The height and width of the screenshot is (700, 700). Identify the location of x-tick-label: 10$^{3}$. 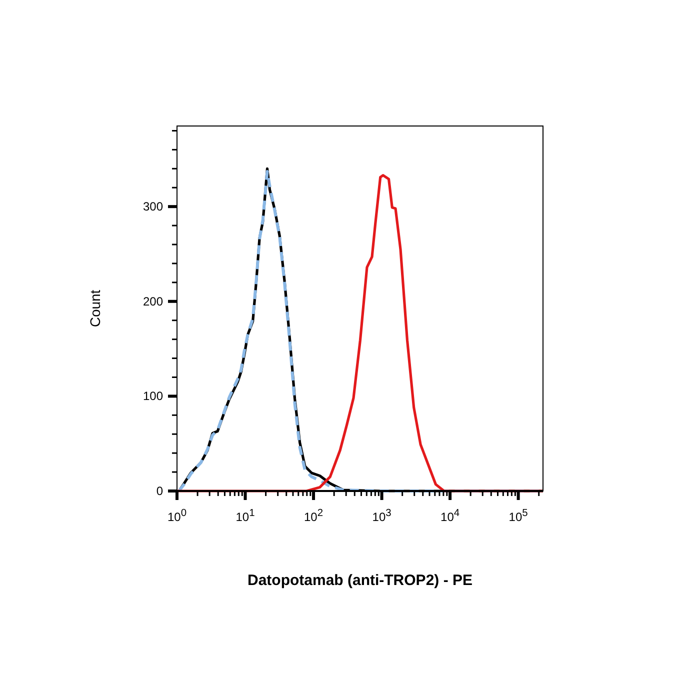
(382, 516).